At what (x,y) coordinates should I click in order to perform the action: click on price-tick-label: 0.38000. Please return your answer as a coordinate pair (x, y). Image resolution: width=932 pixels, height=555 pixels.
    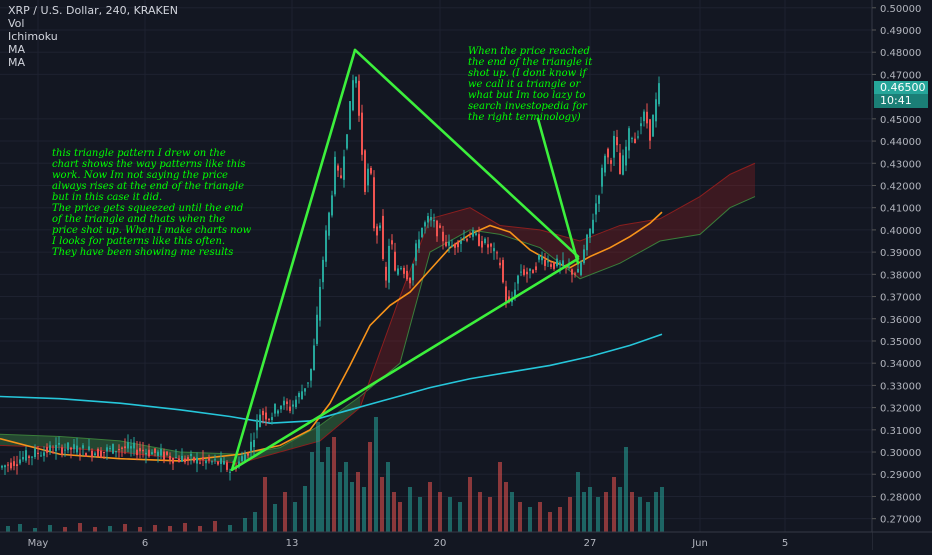
    Looking at the image, I should click on (900, 275).